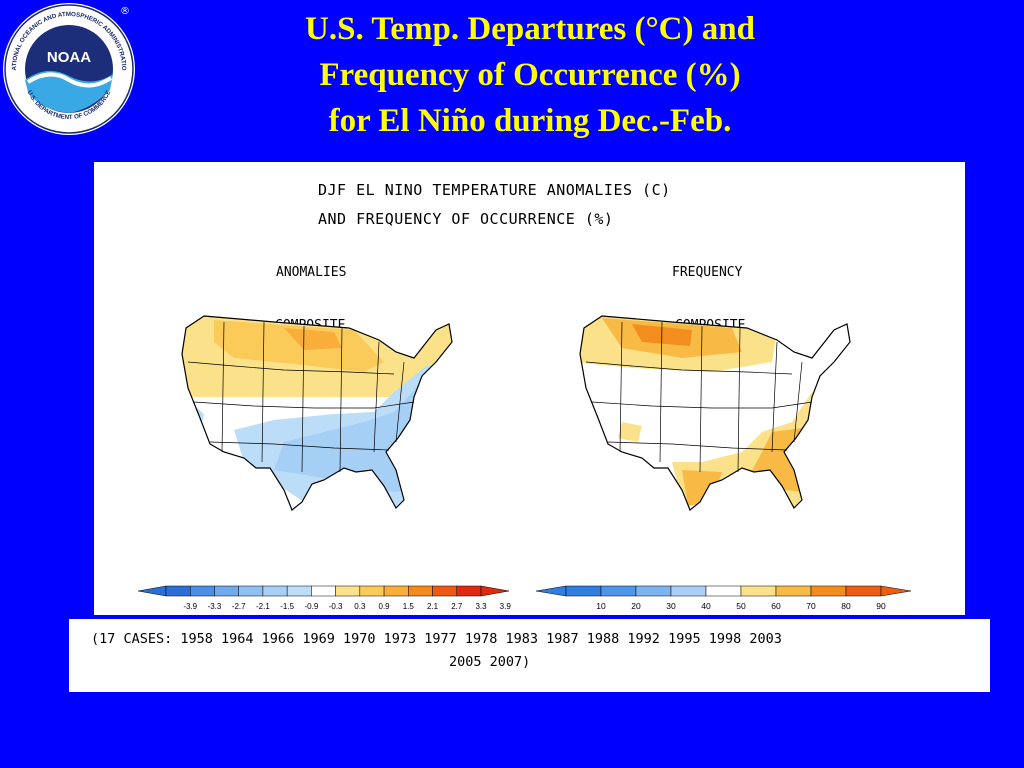 This screenshot has height=768, width=1024. I want to click on frequency-label: FREQUENCY, so click(707, 272).